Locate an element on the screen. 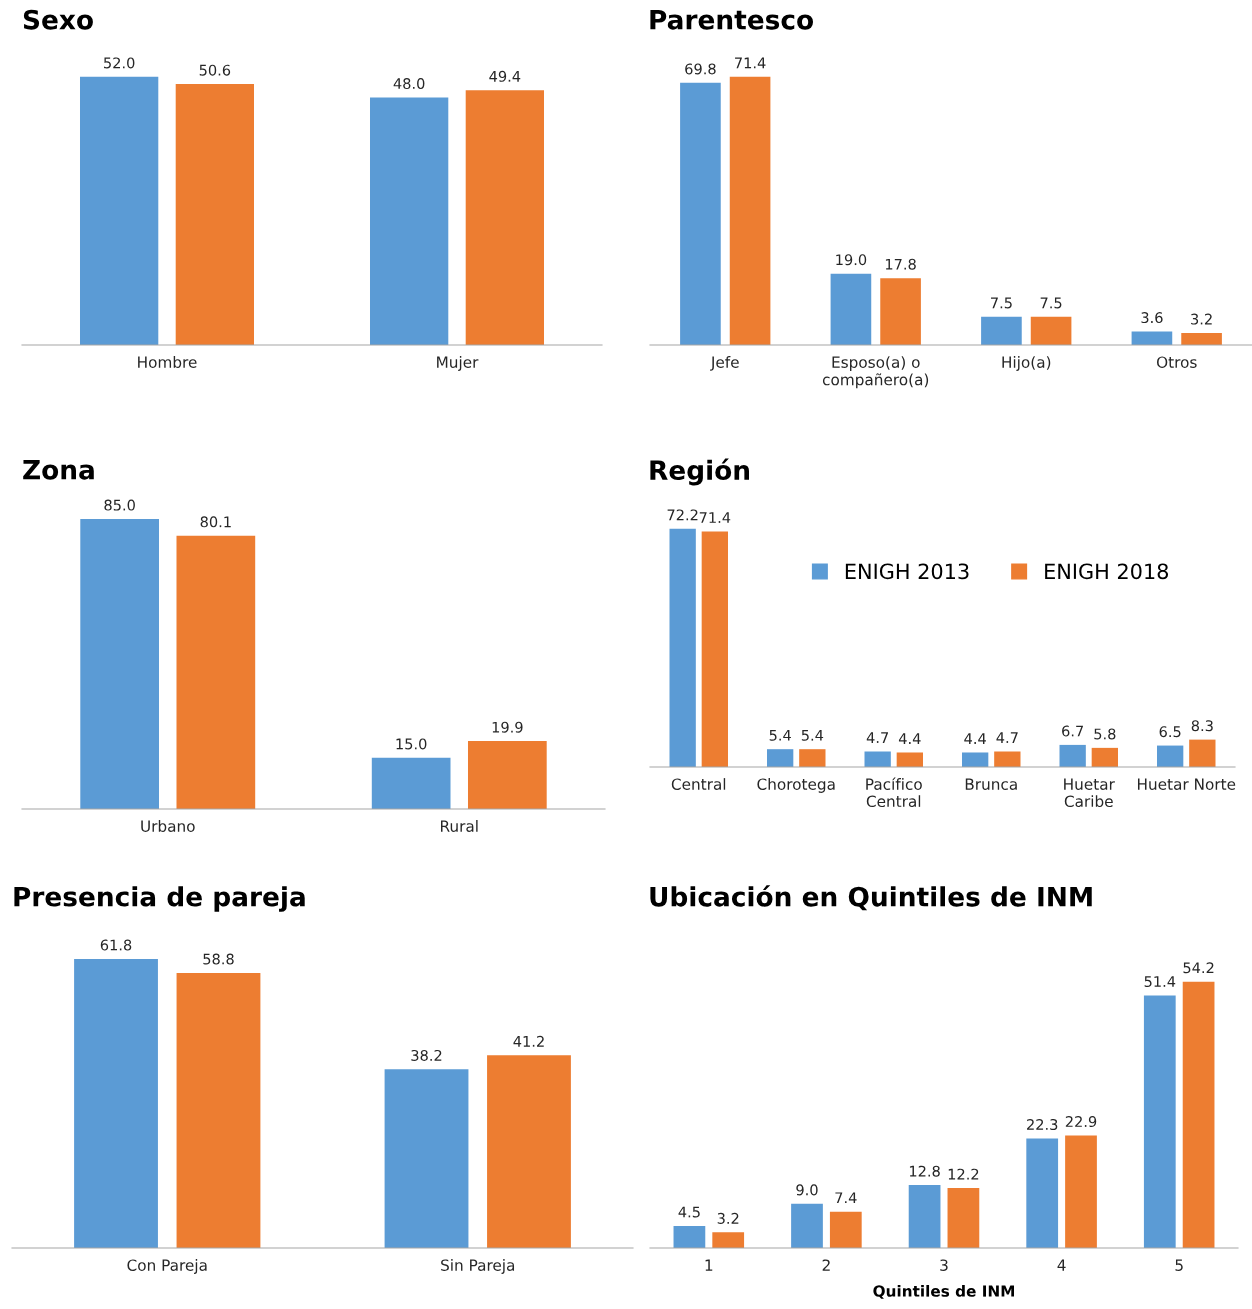  data-label: 4.5 is located at coordinates (689, 1212).